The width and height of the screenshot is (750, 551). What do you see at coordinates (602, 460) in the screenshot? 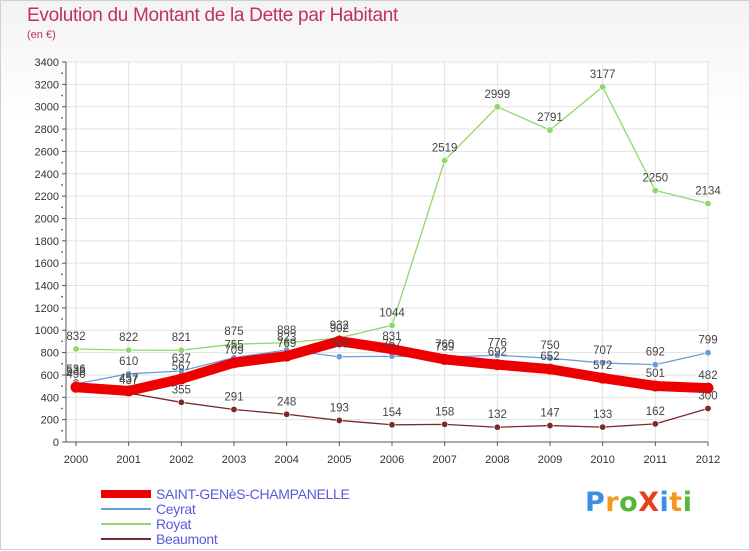
I see `x-tick-label: 2010` at bounding box center [602, 460].